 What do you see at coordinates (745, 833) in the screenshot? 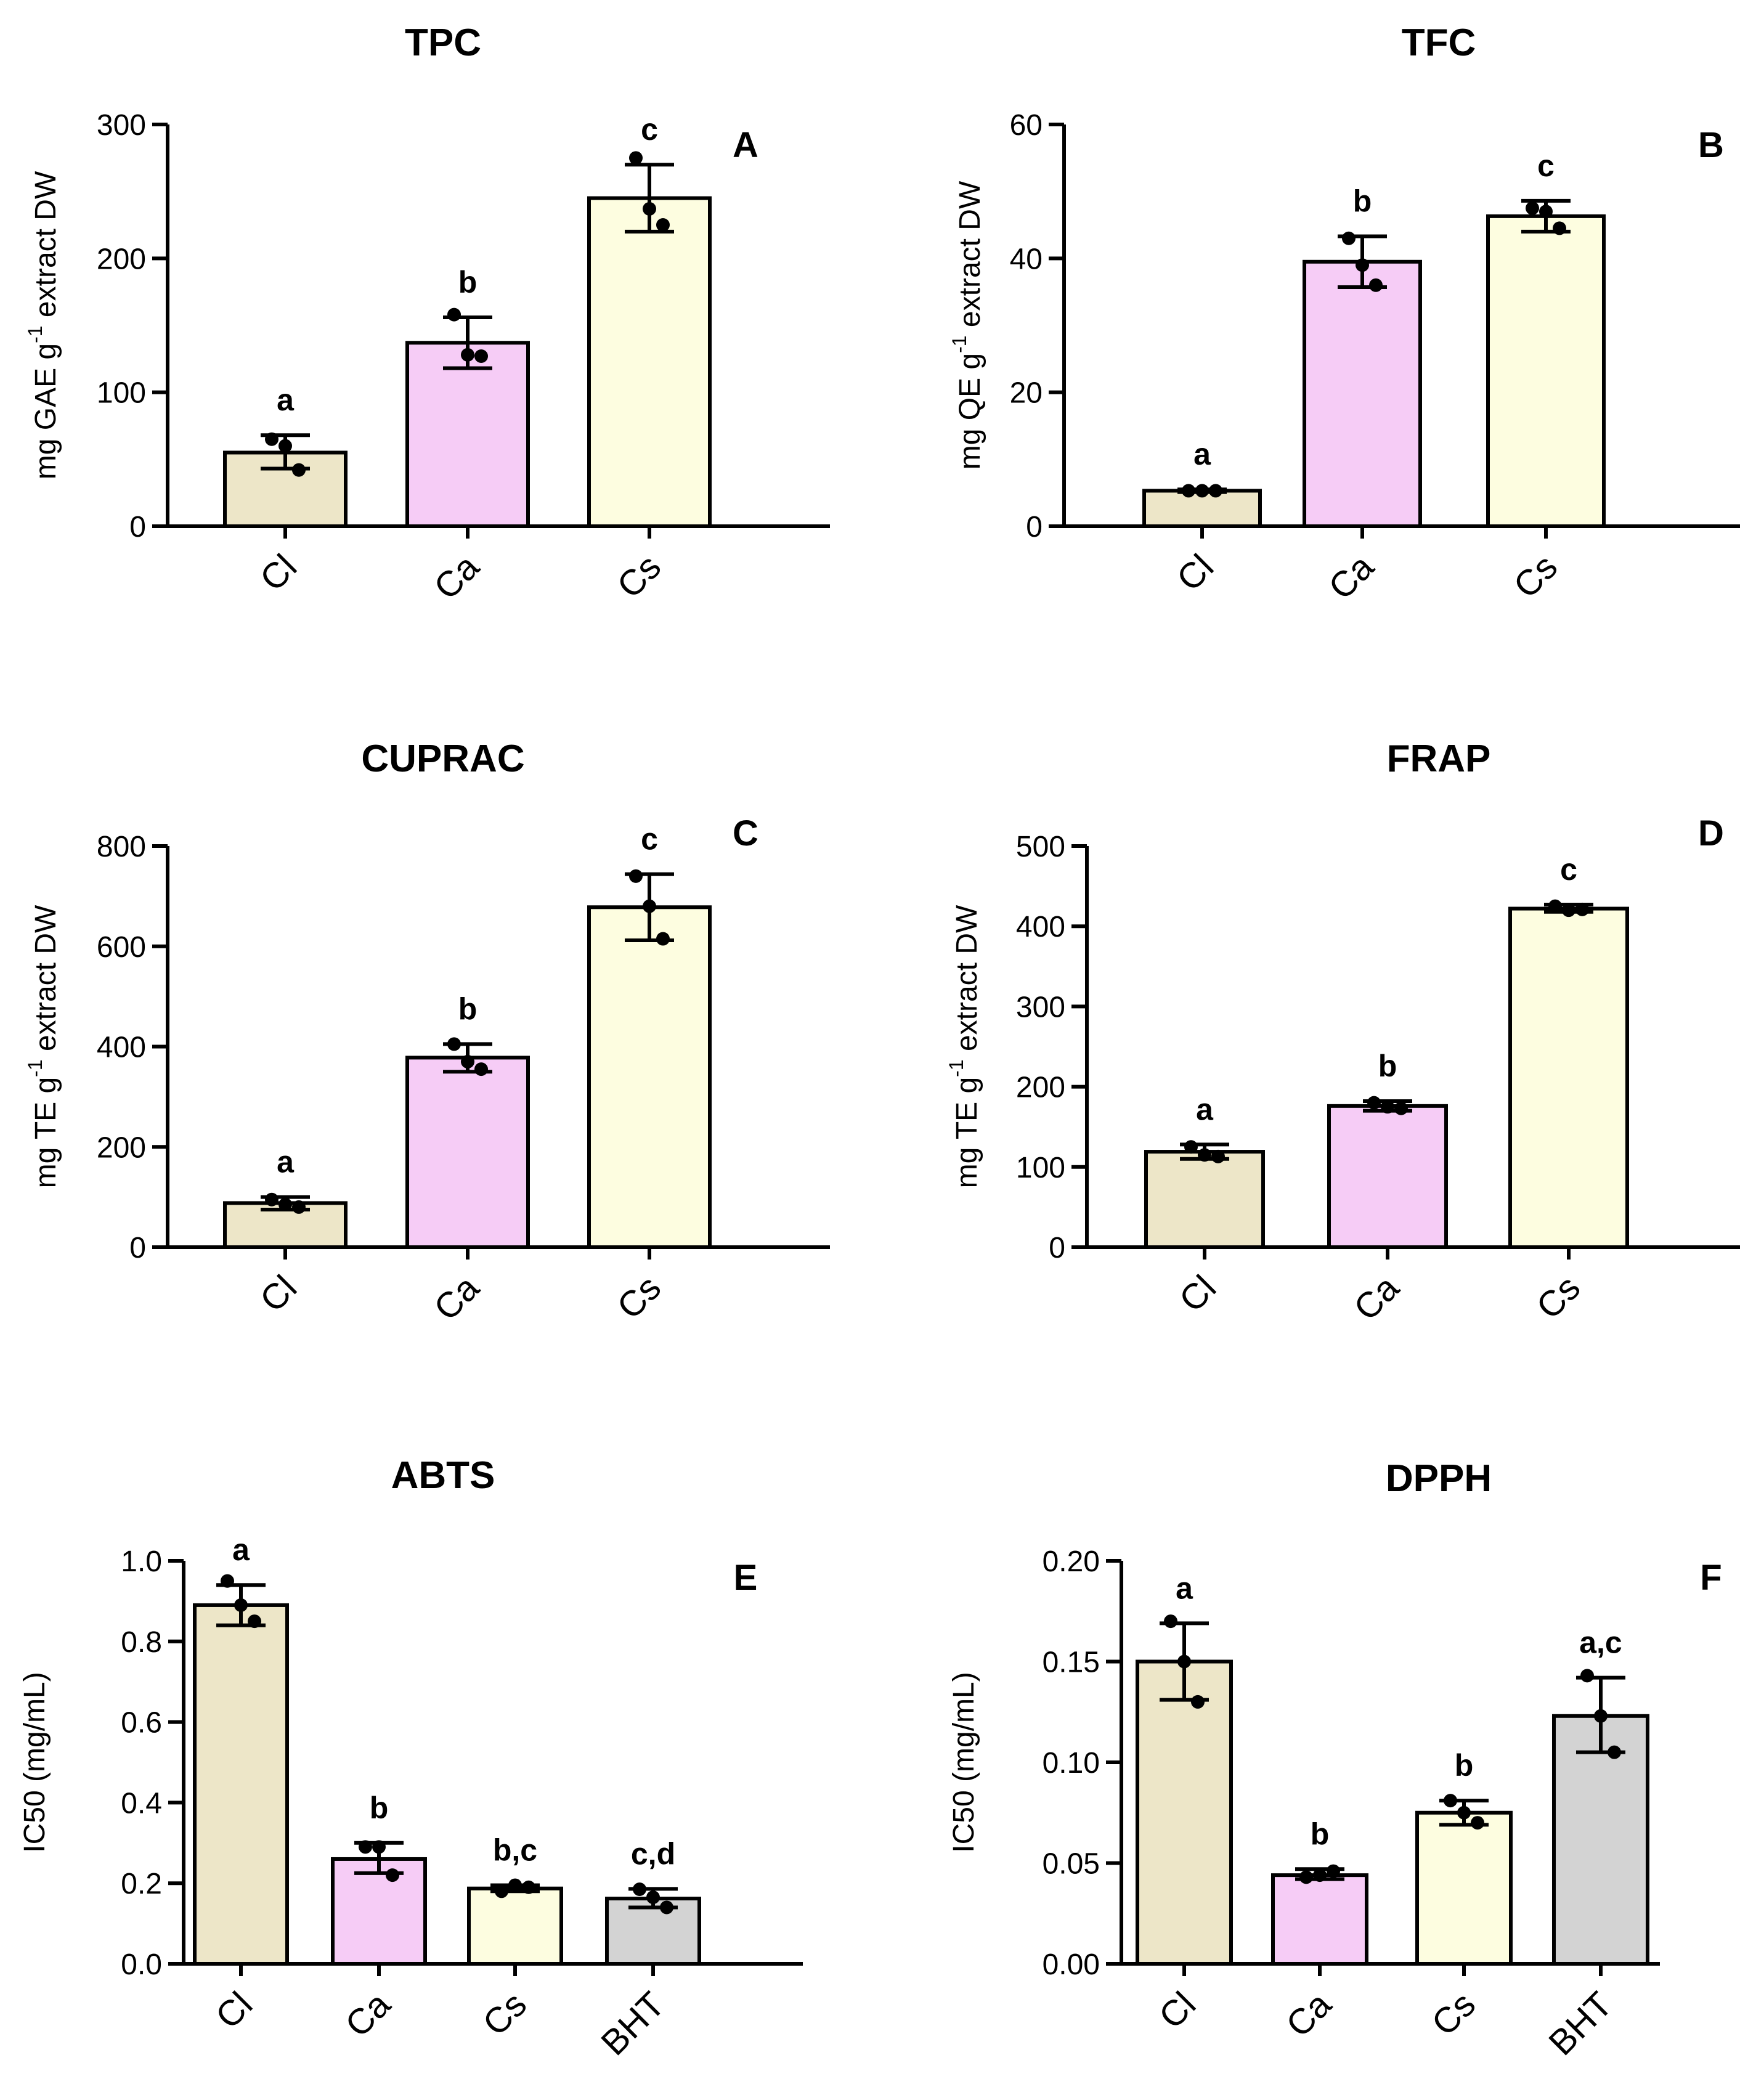
I see `panel-label: C` at bounding box center [745, 833].